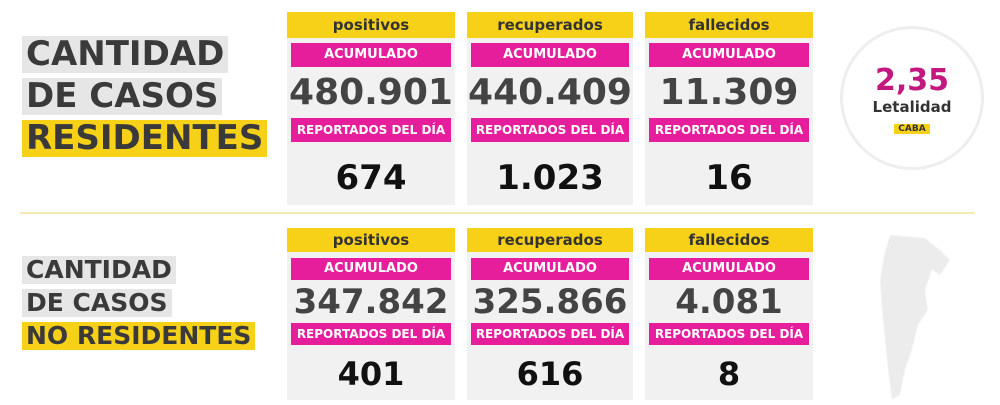 The width and height of the screenshot is (1000, 405). Describe the element at coordinates (371, 92) in the screenshot. I see `cumulative-value: 480.901` at that location.